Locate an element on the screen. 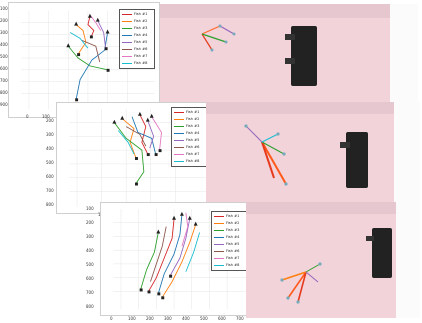 The image size is (422, 323). tank-photo-3-image is located at coordinates (333, 260).